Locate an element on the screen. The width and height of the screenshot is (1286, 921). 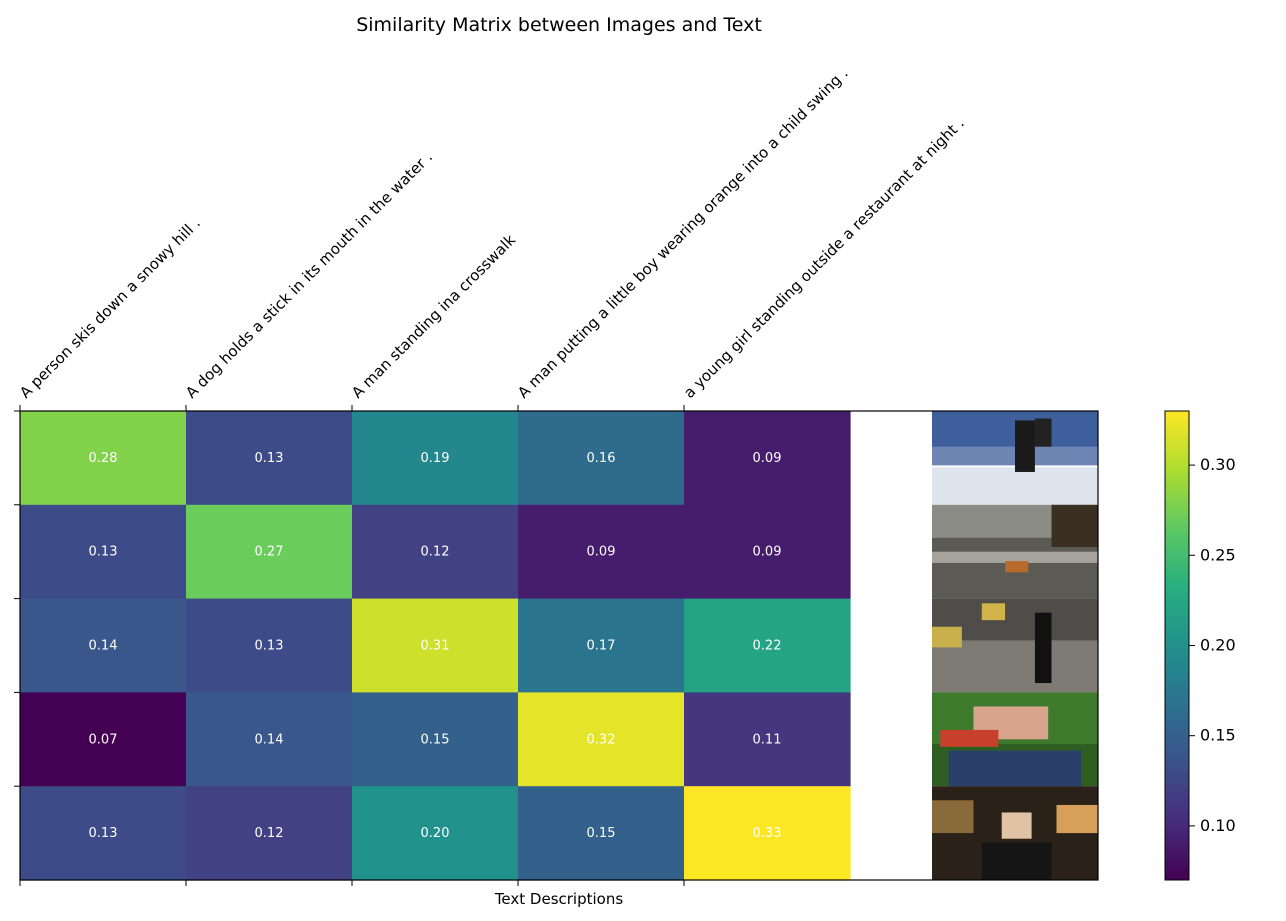
cell-value-label: 0.33 is located at coordinates (767, 833).